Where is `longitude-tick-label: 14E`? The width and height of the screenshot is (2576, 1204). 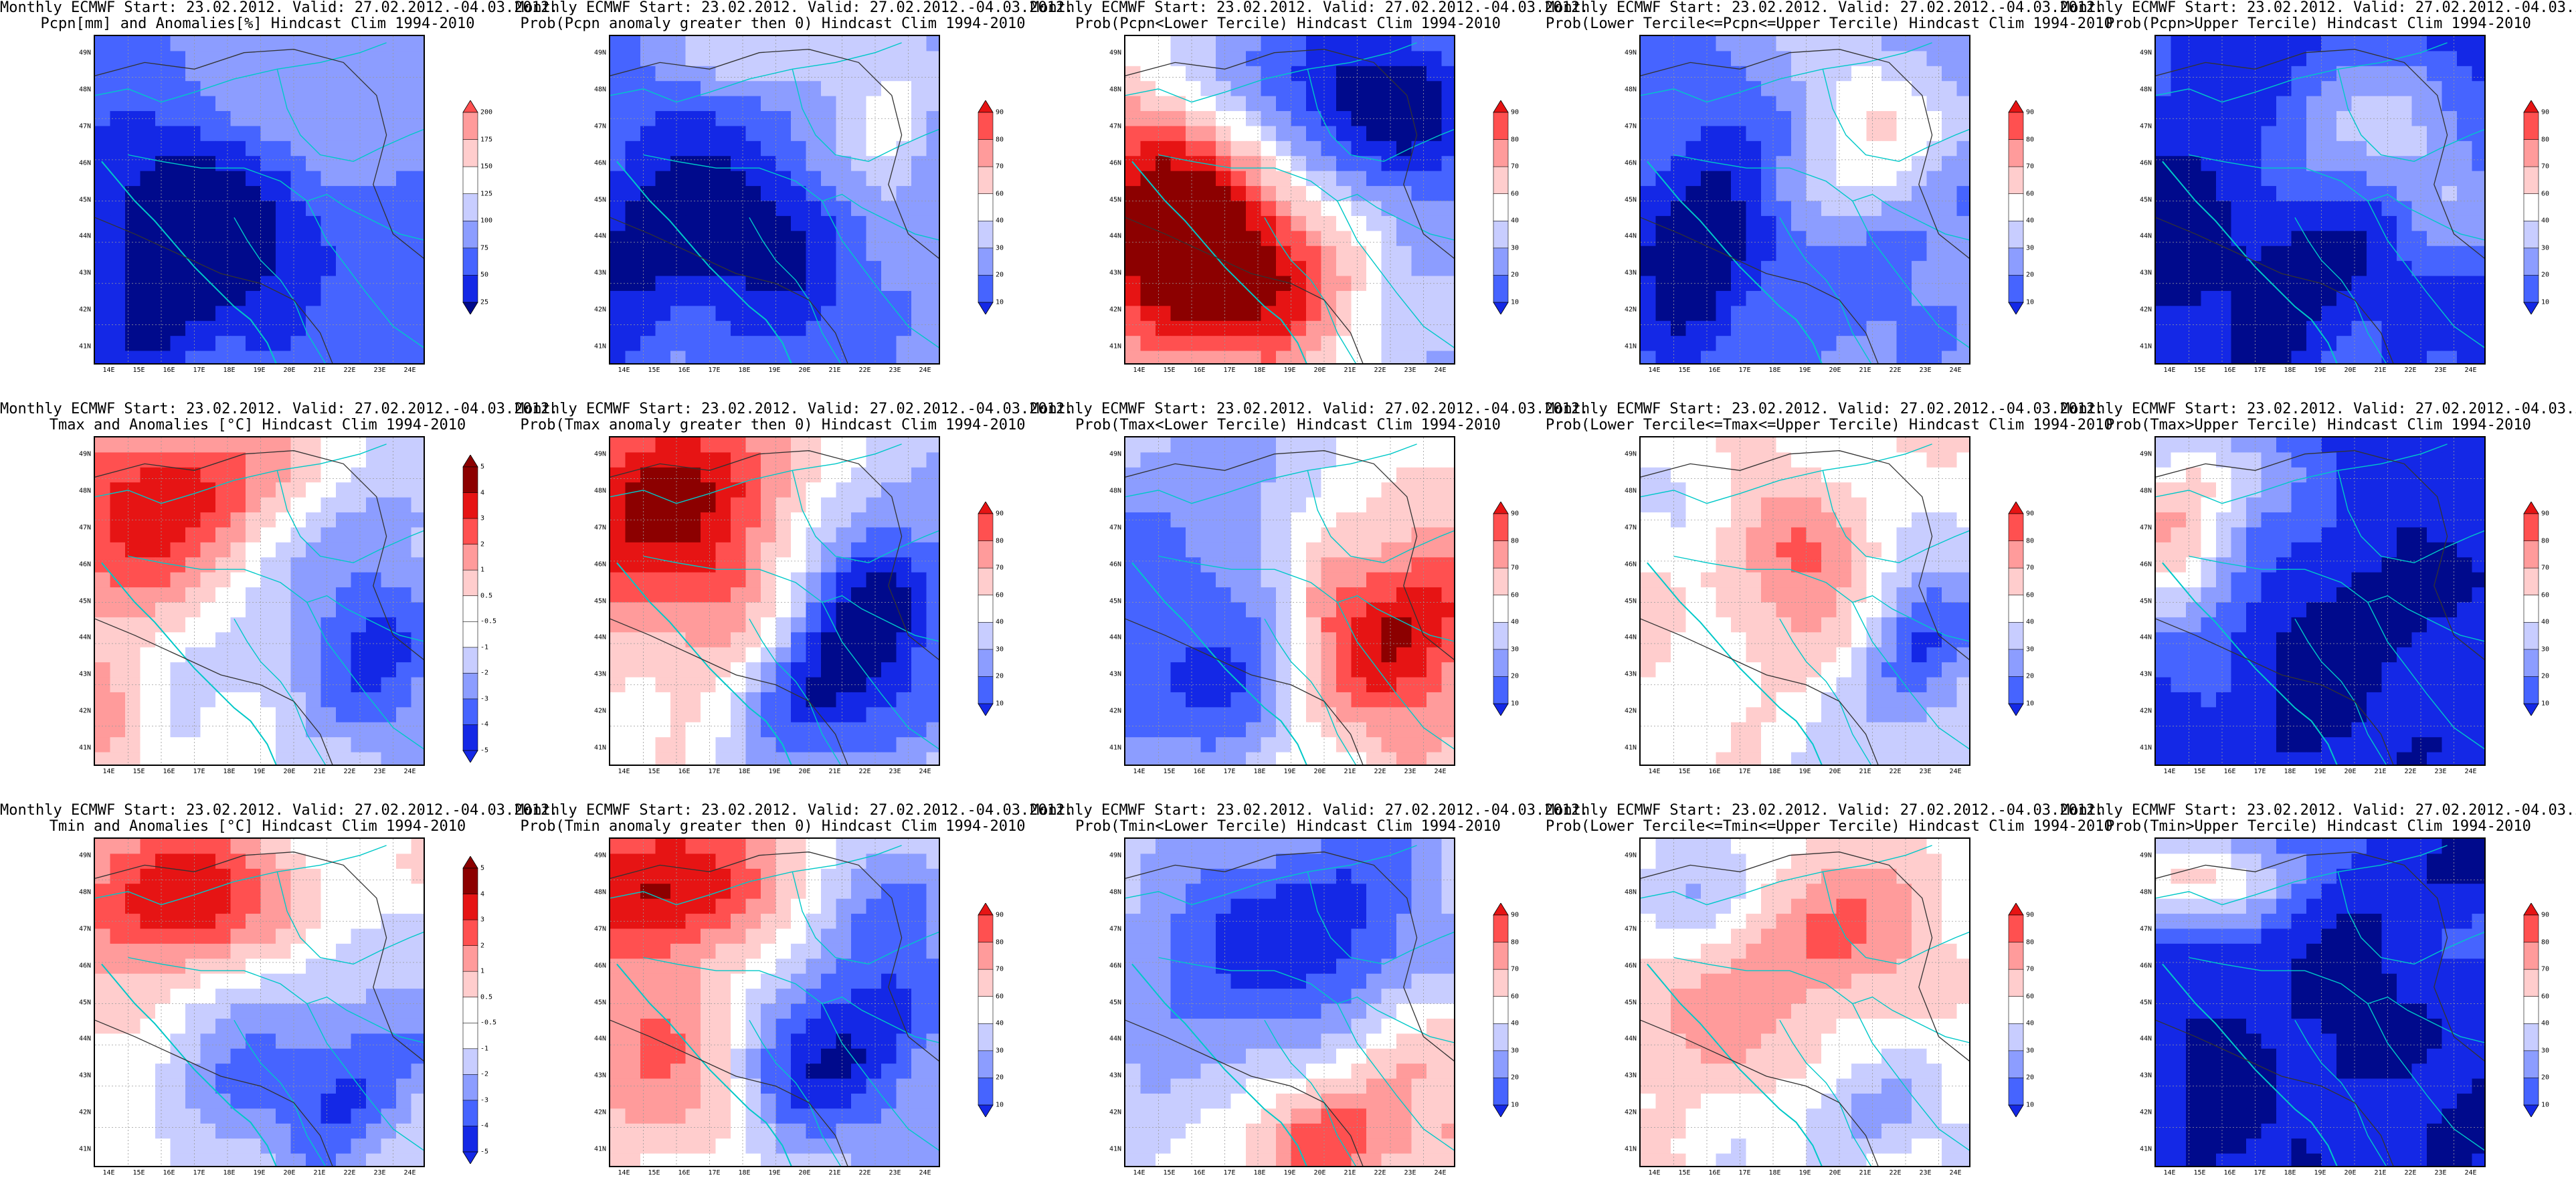 longitude-tick-label: 14E is located at coordinates (108, 771).